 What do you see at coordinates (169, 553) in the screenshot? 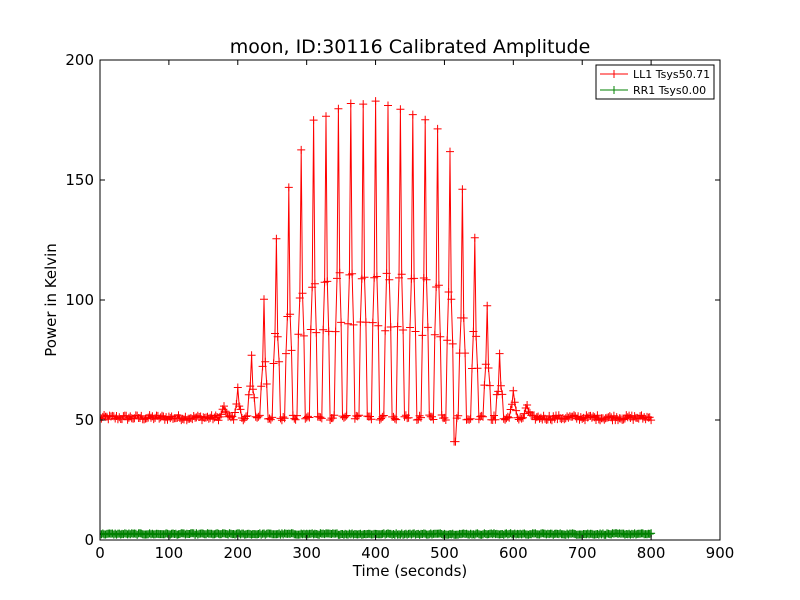
I see `x-tick-label: 100` at bounding box center [169, 553].